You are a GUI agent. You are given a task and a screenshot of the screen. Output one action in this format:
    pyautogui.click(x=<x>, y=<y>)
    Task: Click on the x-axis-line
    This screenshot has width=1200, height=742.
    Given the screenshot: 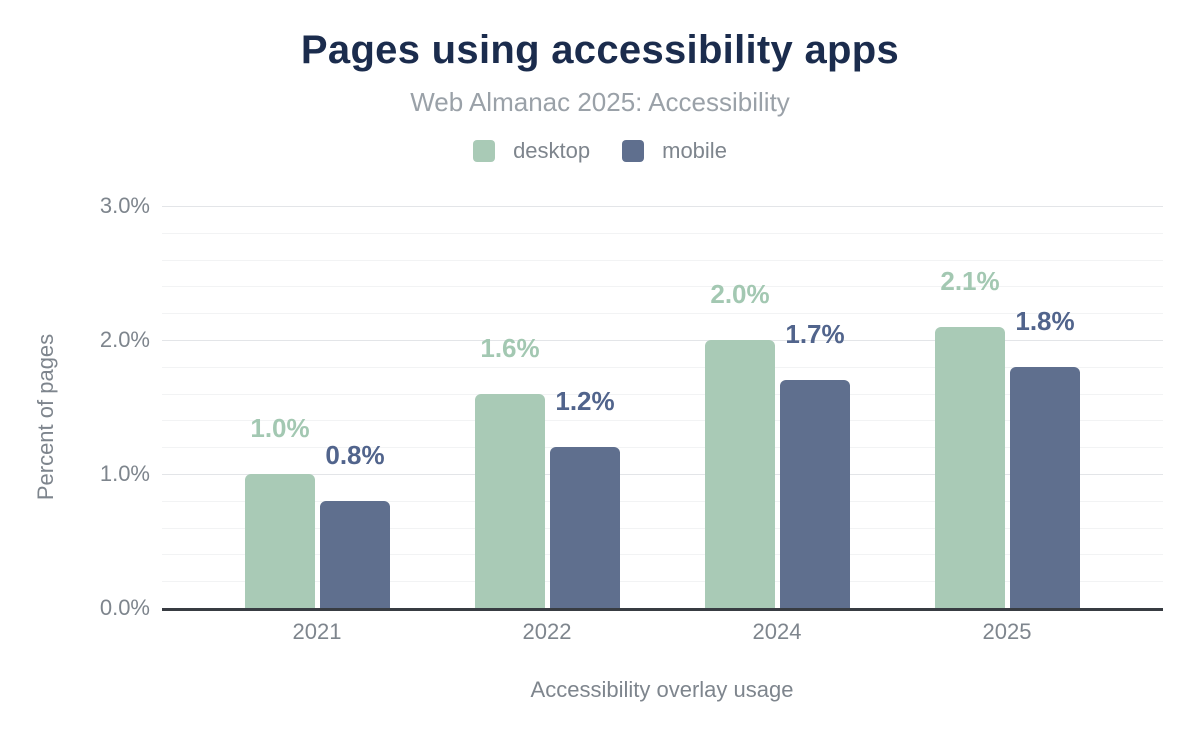 What is the action you would take?
    pyautogui.click(x=662, y=609)
    